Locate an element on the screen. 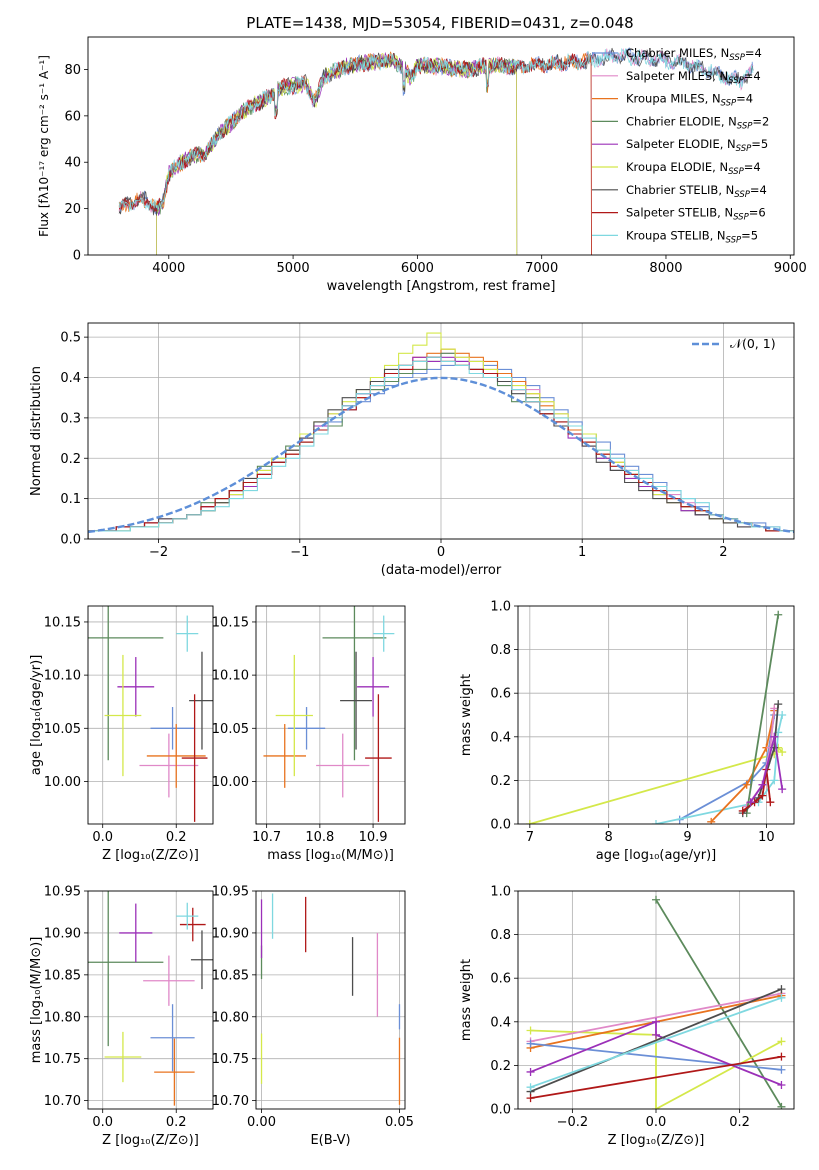 The image size is (819, 1170). y-tick-label: 60 is located at coordinates (72, 116).